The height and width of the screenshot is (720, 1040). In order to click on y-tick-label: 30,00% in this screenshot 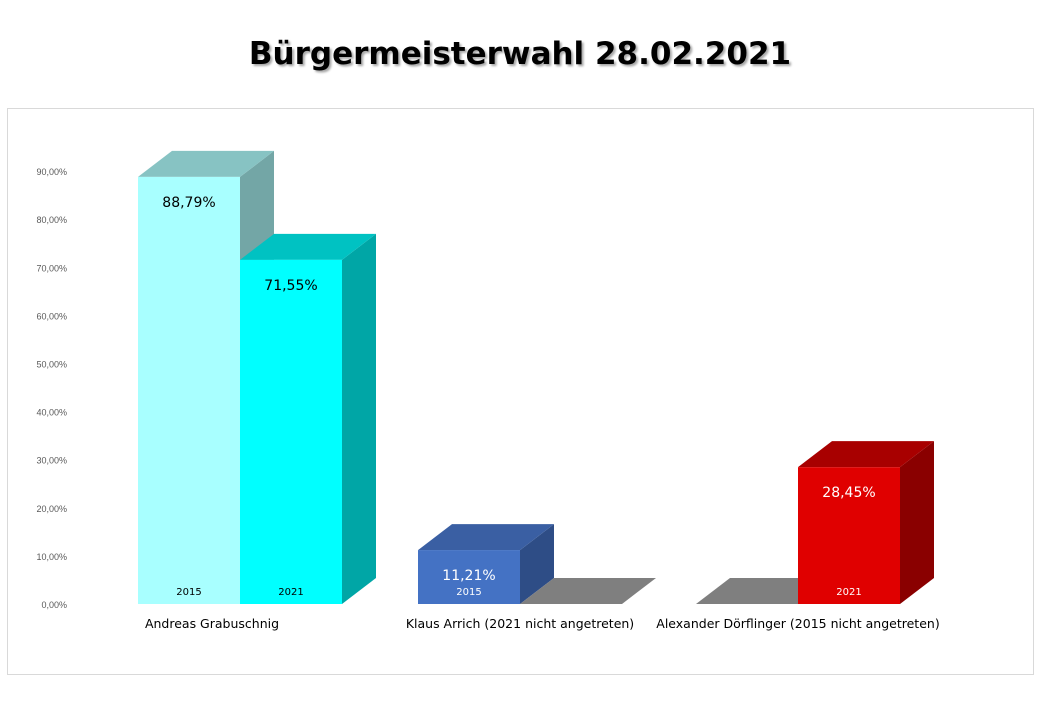, I will do `click(51, 461)`.